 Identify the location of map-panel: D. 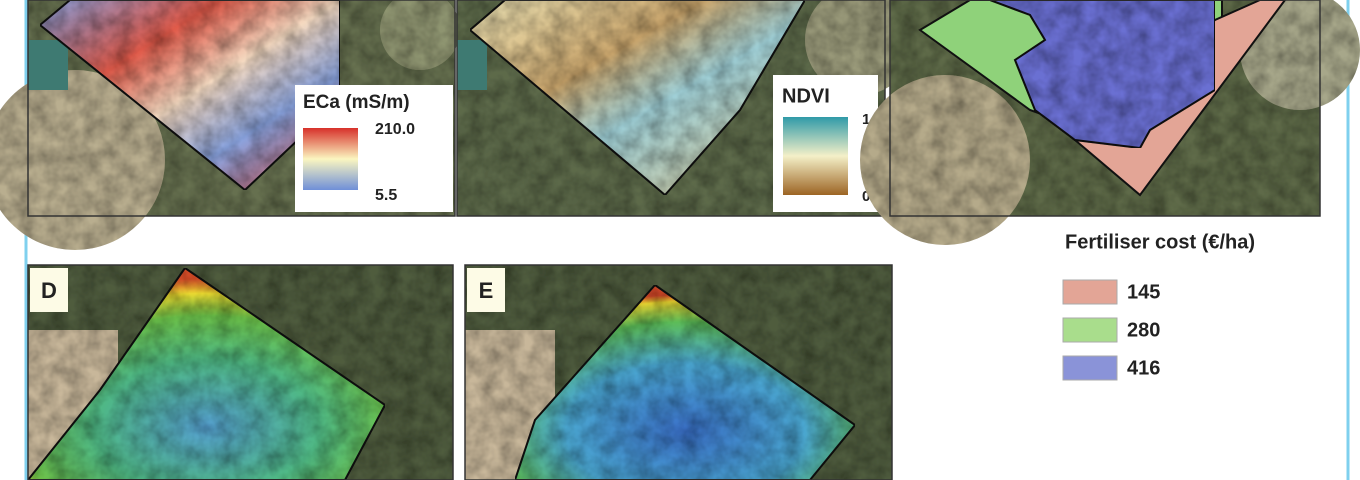
(240, 372).